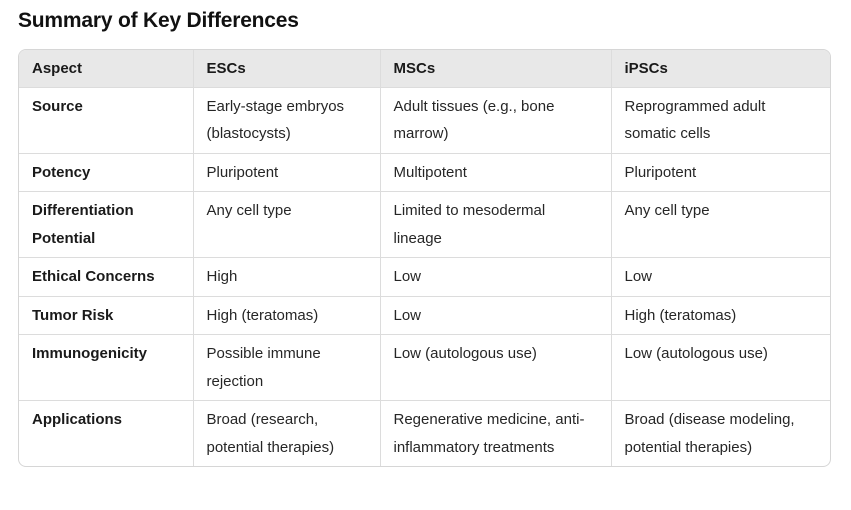 The height and width of the screenshot is (510, 851). What do you see at coordinates (720, 69) in the screenshot?
I see `header-ipscs: iPSCs` at bounding box center [720, 69].